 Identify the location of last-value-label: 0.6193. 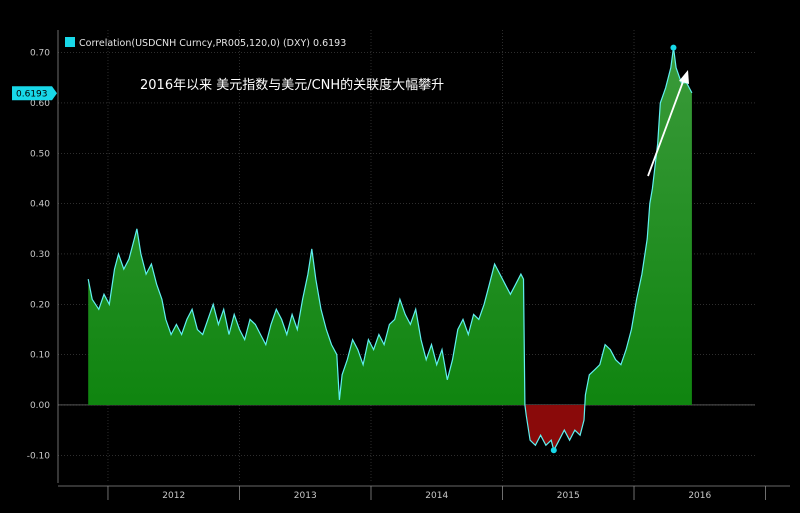
(32, 94).